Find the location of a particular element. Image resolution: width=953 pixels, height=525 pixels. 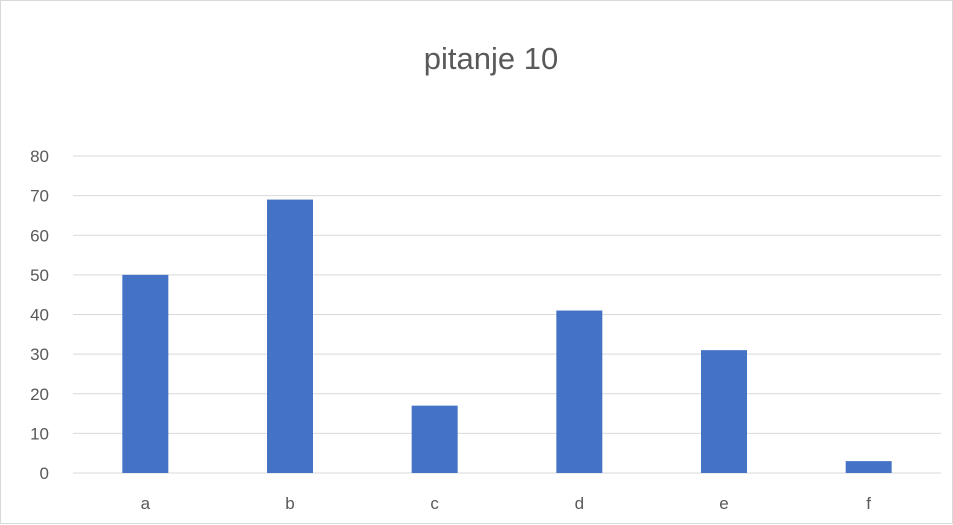

bar-f is located at coordinates (868, 467).